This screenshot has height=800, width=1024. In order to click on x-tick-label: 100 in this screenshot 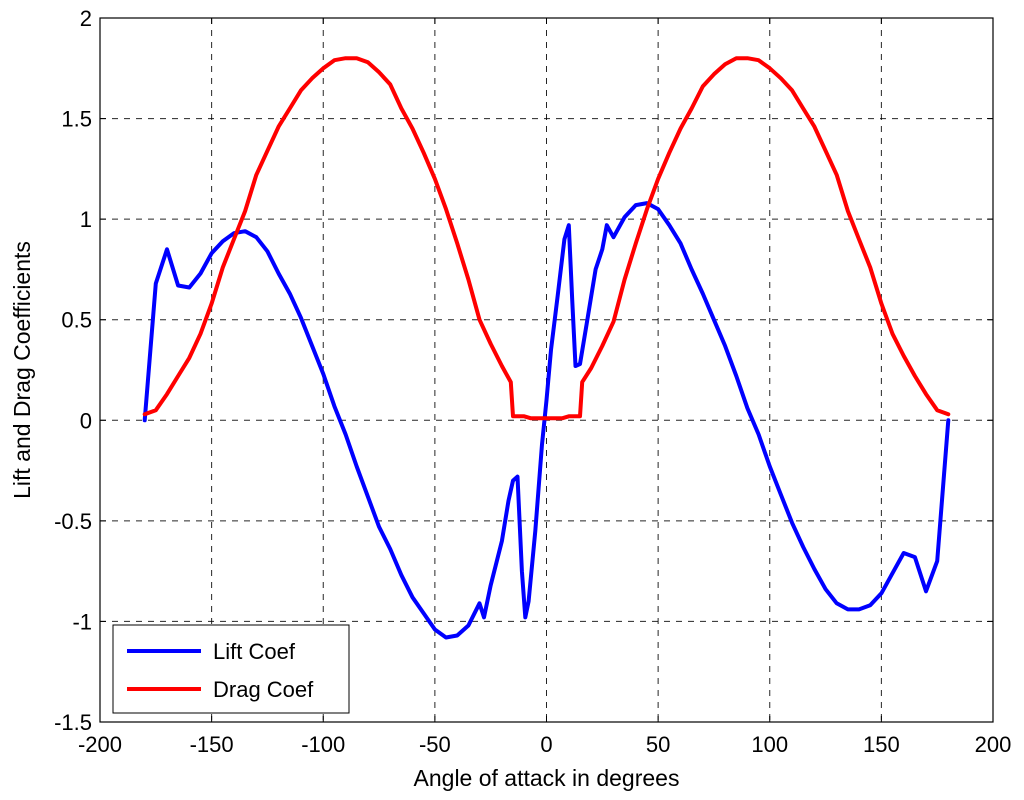, I will do `click(769, 744)`.